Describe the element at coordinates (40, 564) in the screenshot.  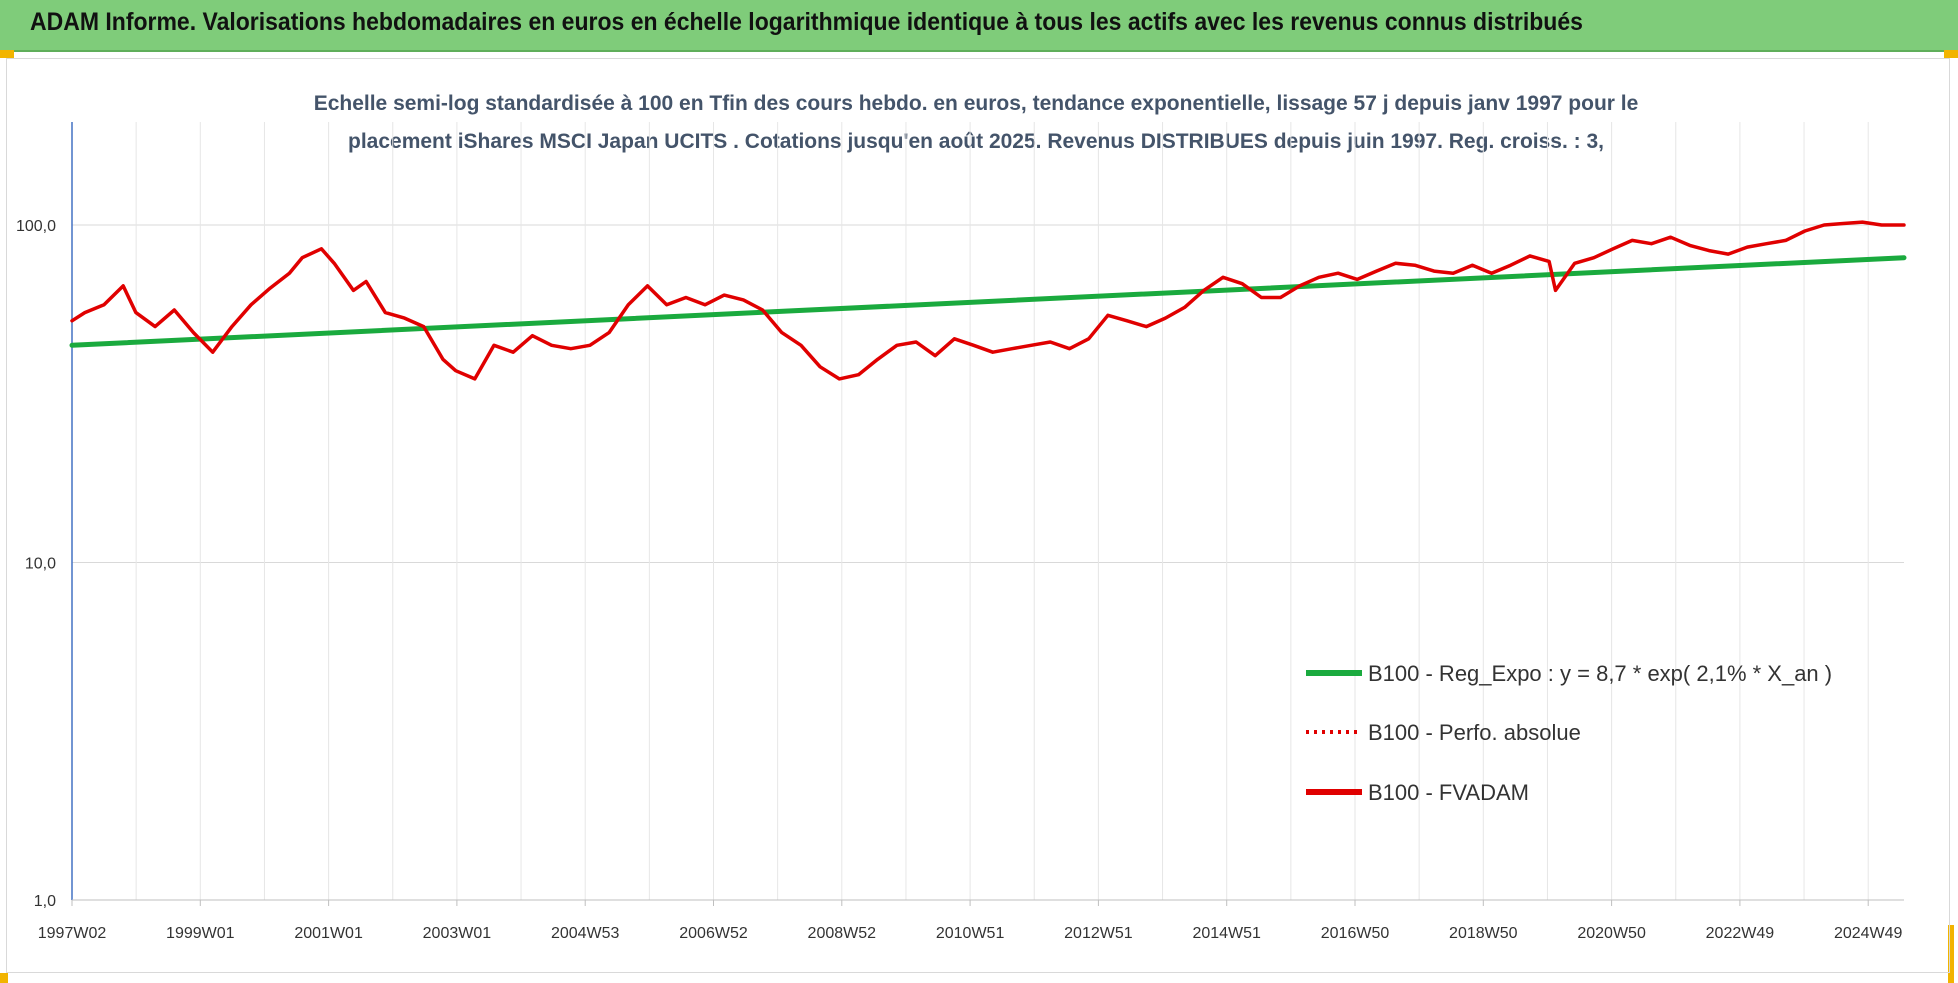
I see `y-tick-label: 10,0` at that location.